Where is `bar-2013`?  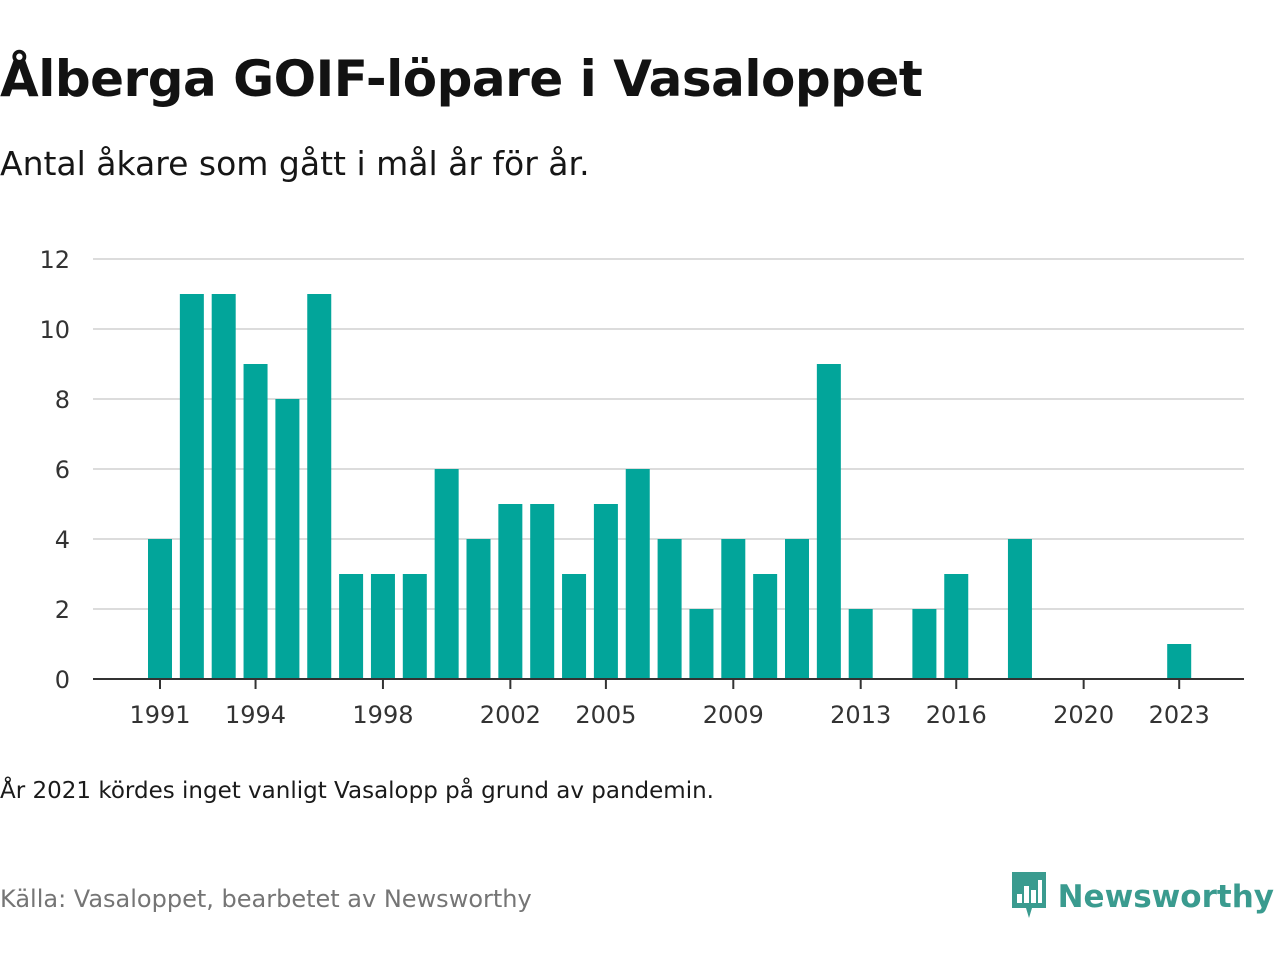
bar-2013 is located at coordinates (860, 644).